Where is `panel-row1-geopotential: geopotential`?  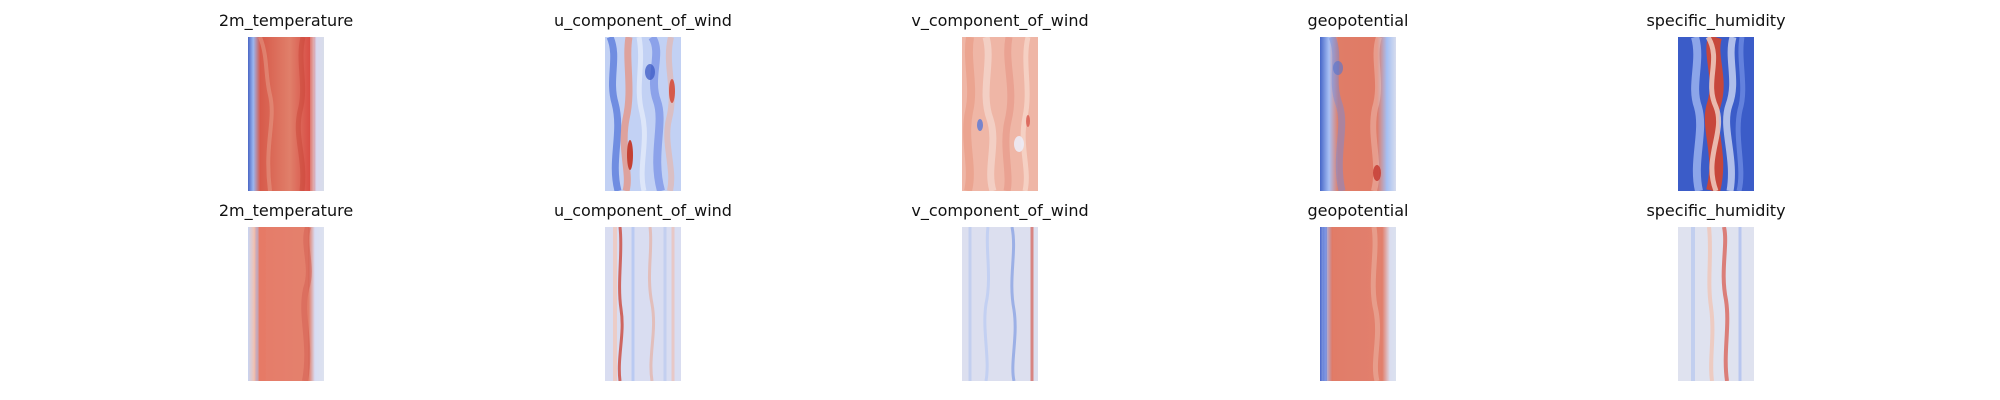 panel-row1-geopotential: geopotential is located at coordinates (1358, 95).